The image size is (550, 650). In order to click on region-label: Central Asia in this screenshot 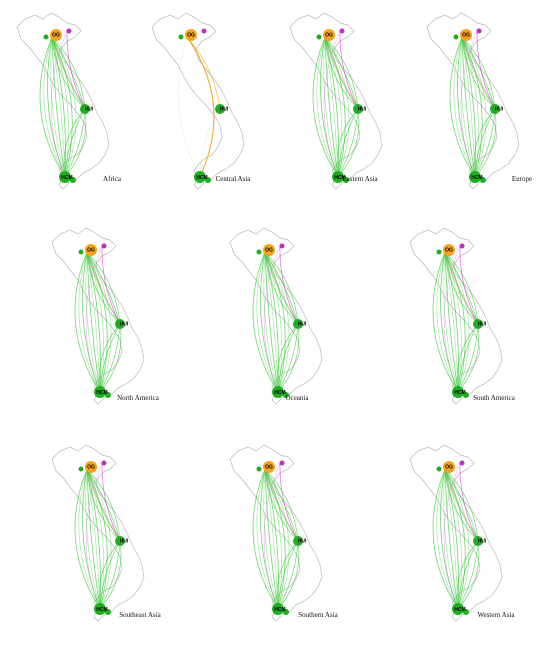, I will do `click(233, 179)`.